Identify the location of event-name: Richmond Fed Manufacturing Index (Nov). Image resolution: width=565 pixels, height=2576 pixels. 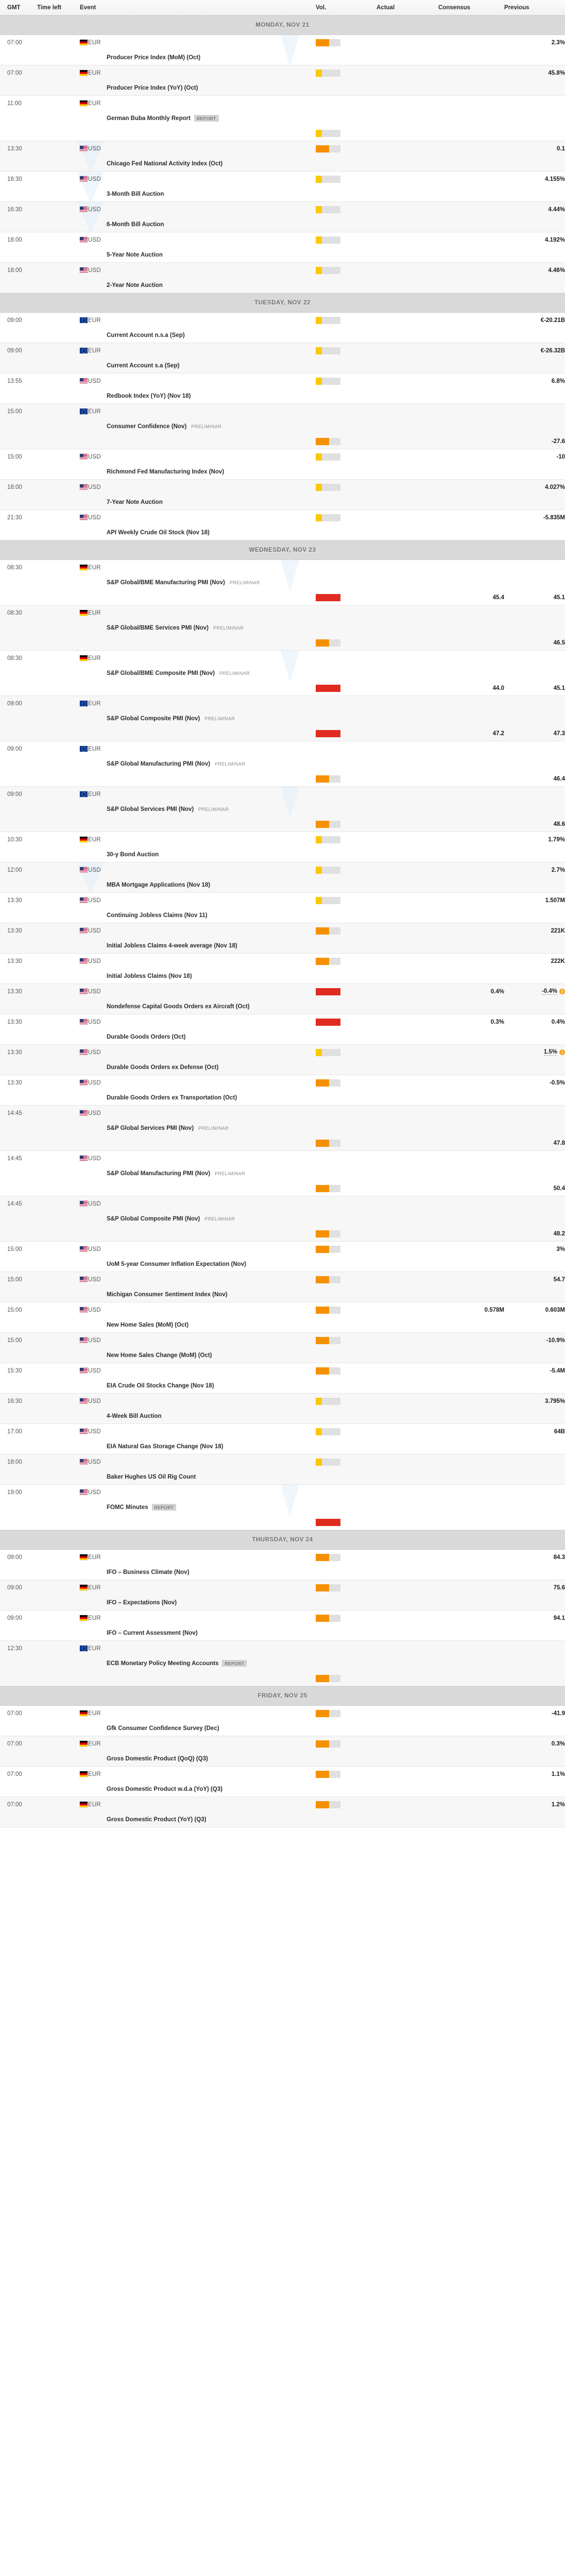
(166, 471).